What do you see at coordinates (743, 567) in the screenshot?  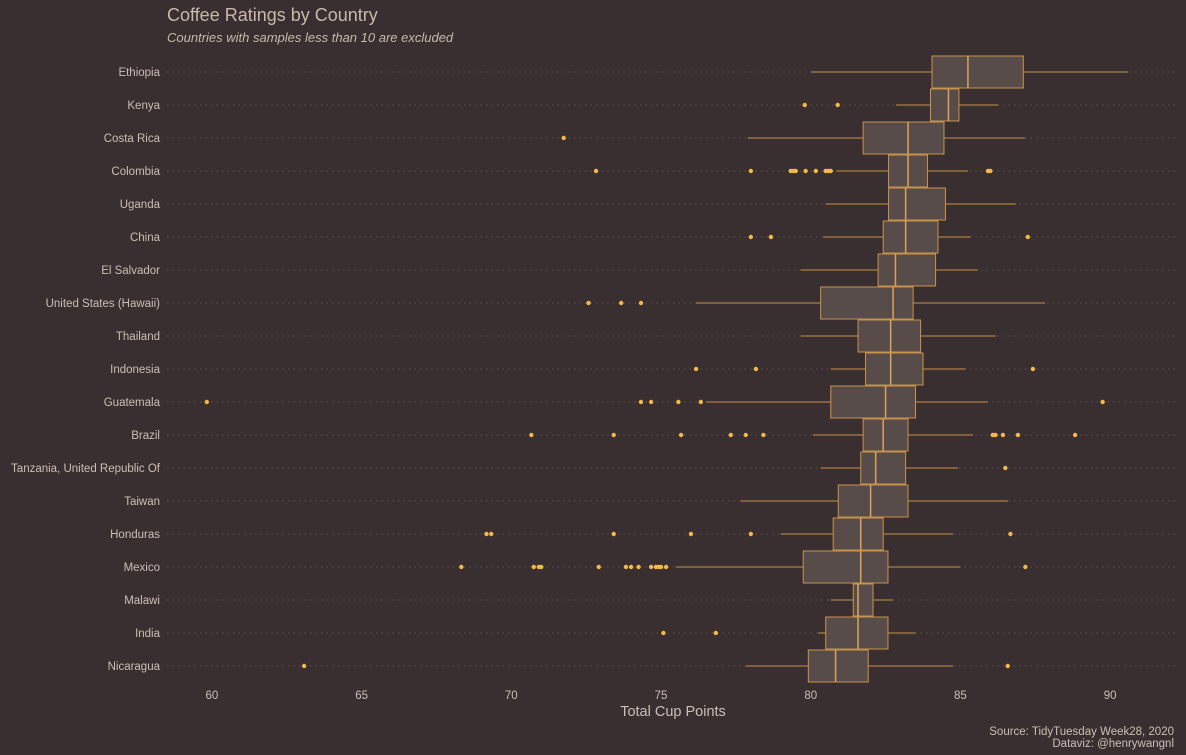 I see `box-mexico` at bounding box center [743, 567].